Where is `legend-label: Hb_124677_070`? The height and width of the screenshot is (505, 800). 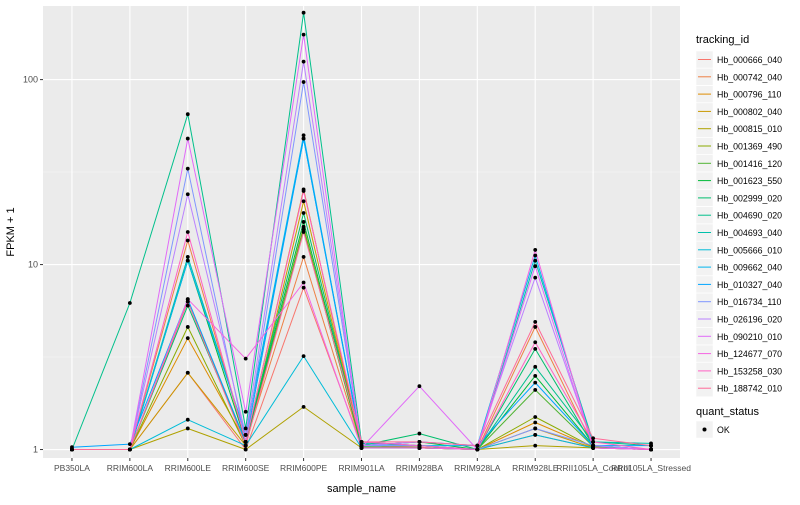
legend-label: Hb_124677_070 is located at coordinates (749, 354).